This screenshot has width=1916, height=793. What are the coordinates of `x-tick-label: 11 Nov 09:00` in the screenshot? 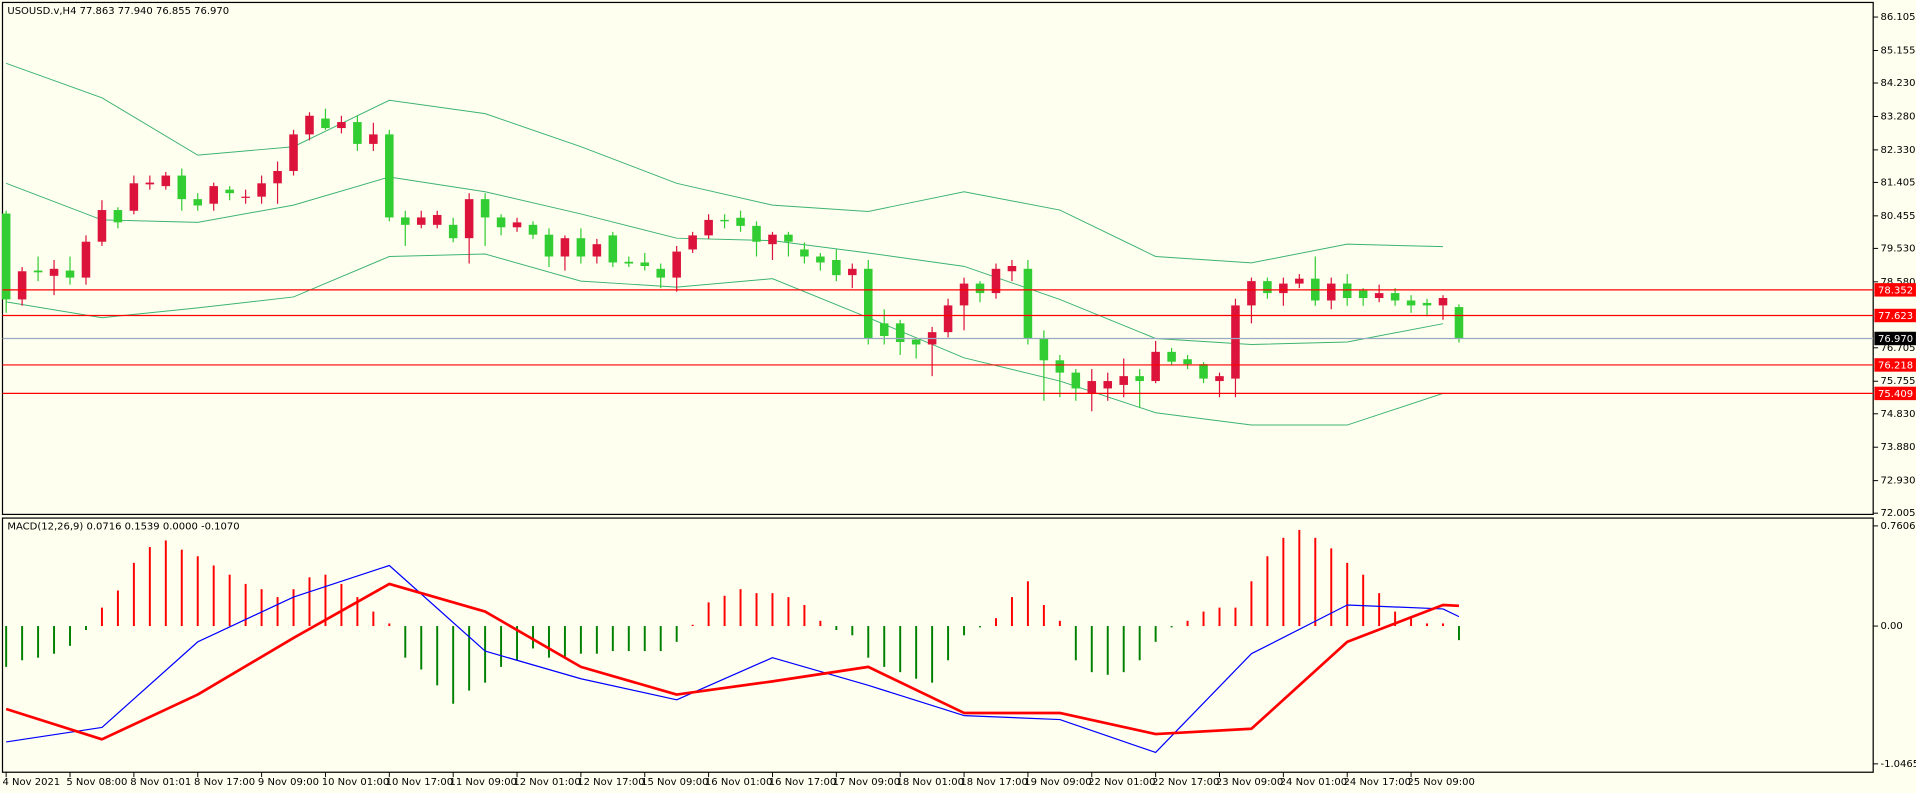 It's located at (483, 782).